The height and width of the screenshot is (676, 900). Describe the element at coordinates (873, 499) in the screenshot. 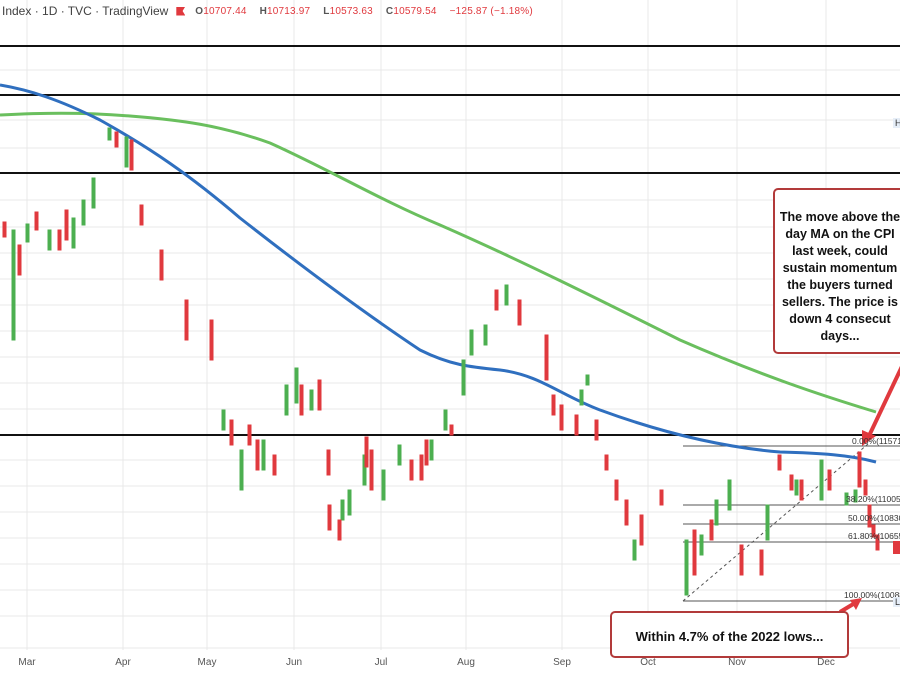

I see `fib-label-382: 38.20%(11005` at that location.